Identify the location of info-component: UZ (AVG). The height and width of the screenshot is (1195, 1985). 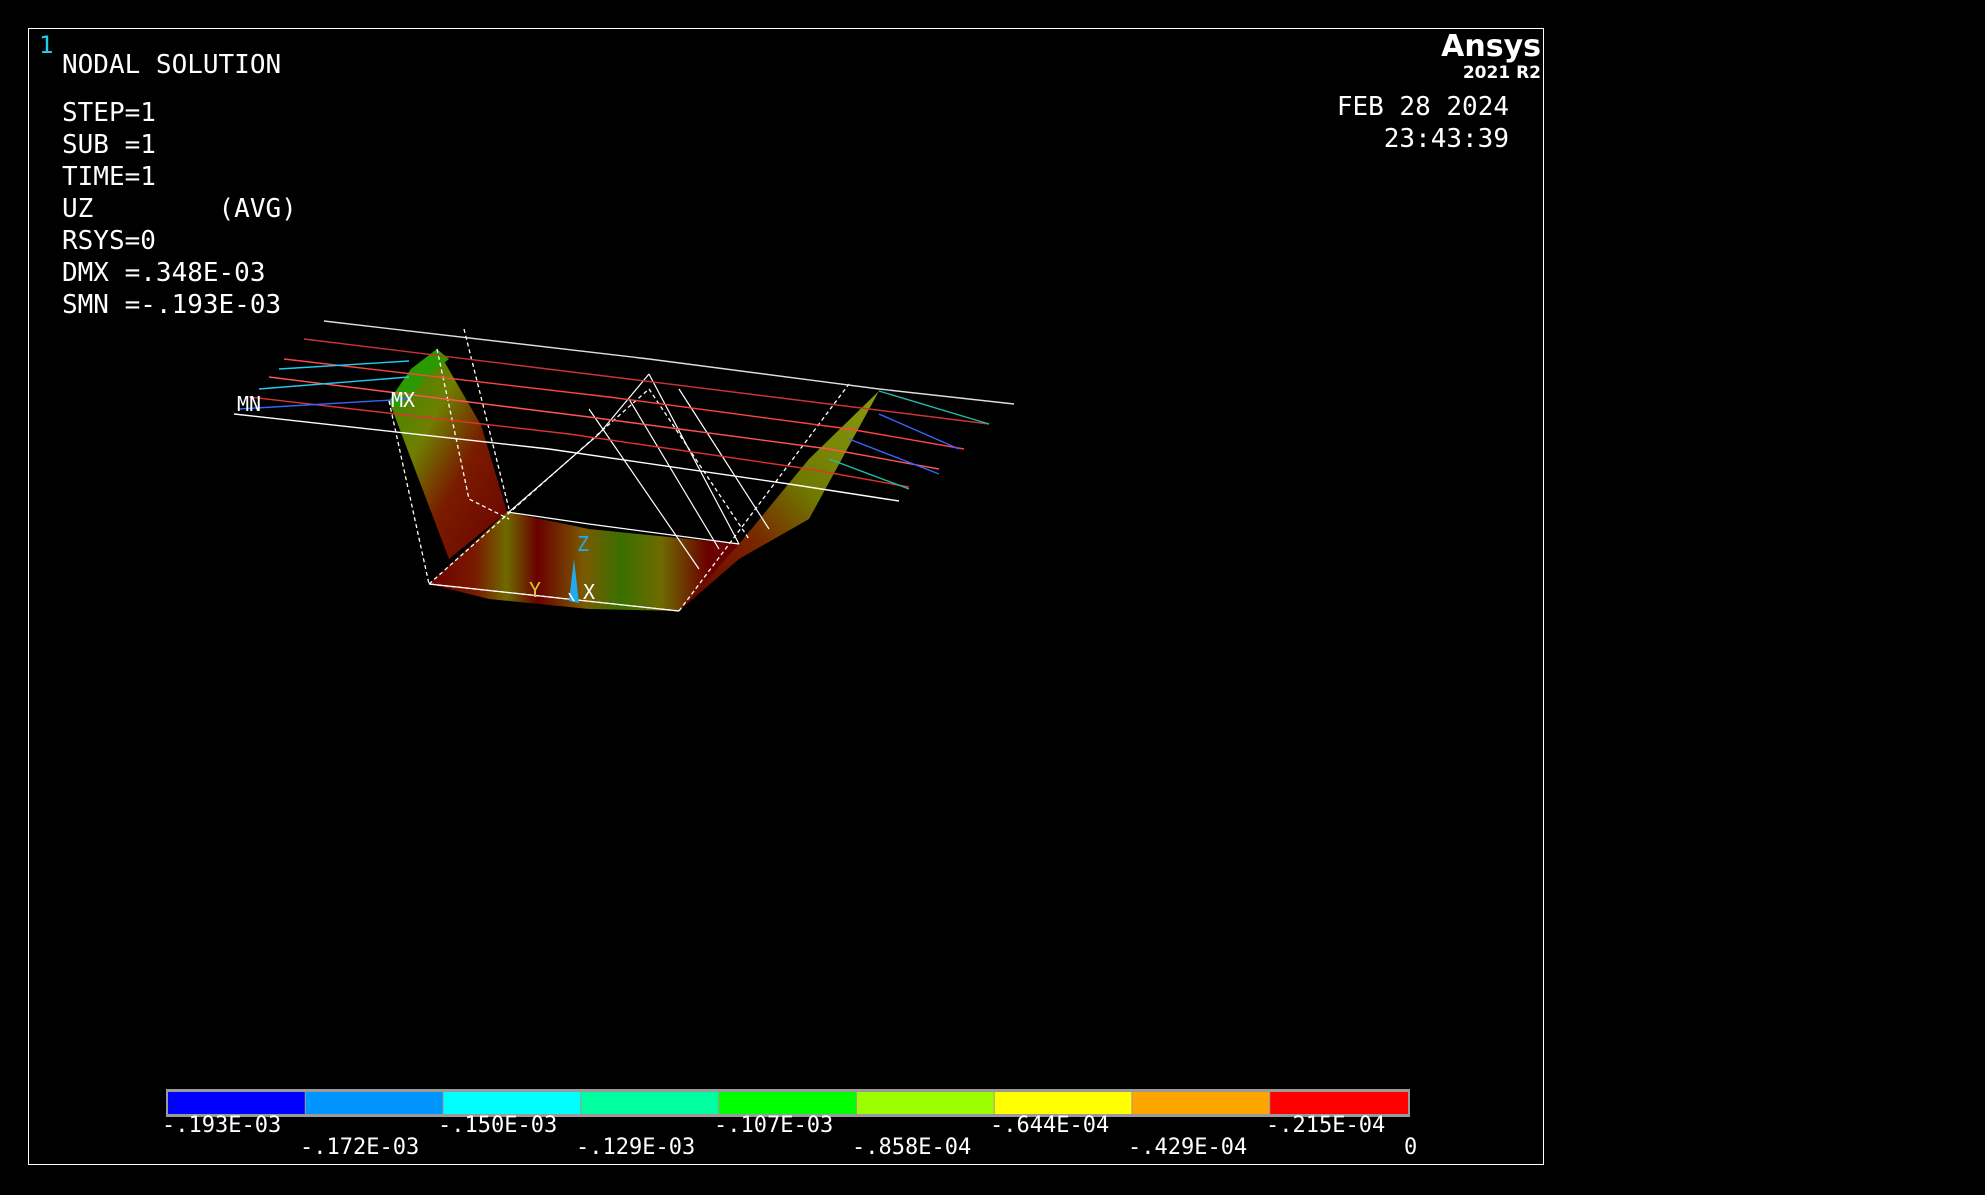
(179, 209).